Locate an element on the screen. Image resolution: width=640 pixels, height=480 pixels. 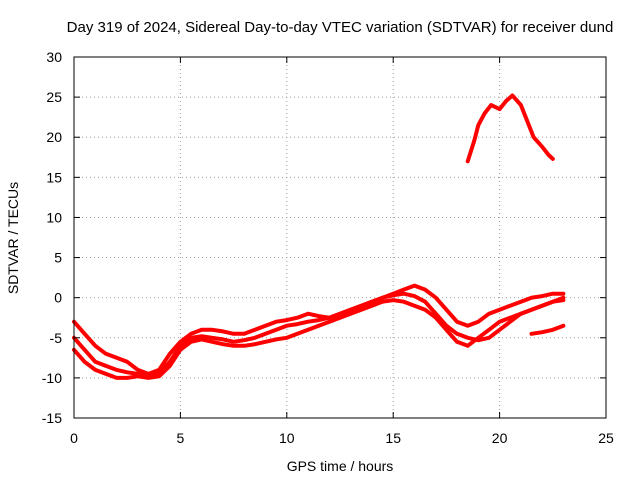
y-axis-label: SDTVAR / TECUs is located at coordinates (13, 238).